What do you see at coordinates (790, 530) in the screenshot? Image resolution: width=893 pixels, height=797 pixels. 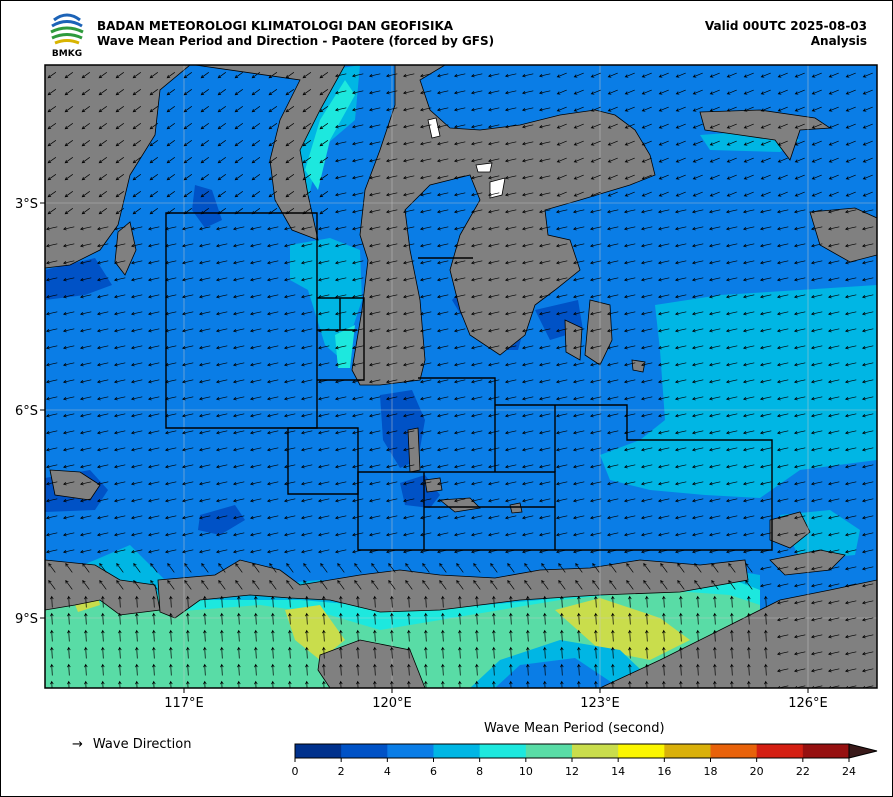 I see `land-wetar` at bounding box center [790, 530].